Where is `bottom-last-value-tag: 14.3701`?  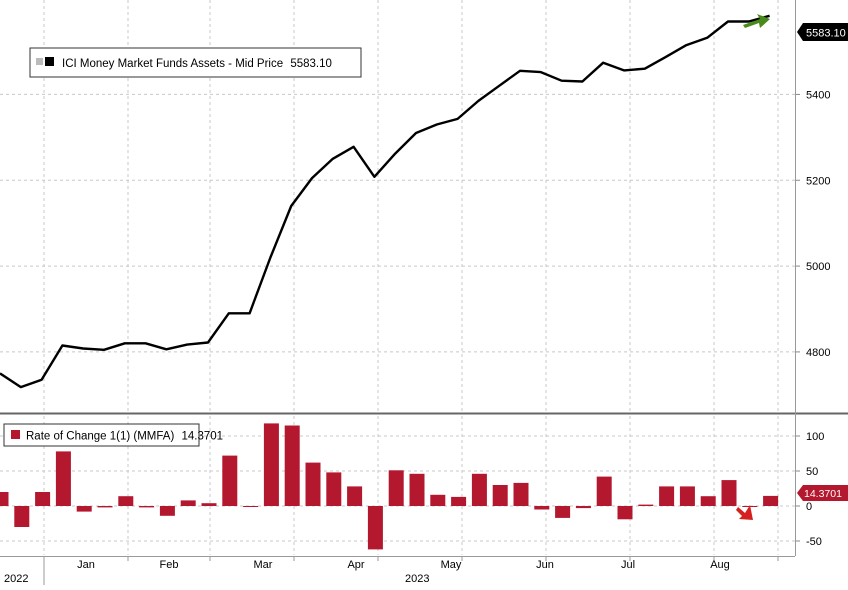
bottom-last-value-tag: 14.3701 is located at coordinates (822, 493).